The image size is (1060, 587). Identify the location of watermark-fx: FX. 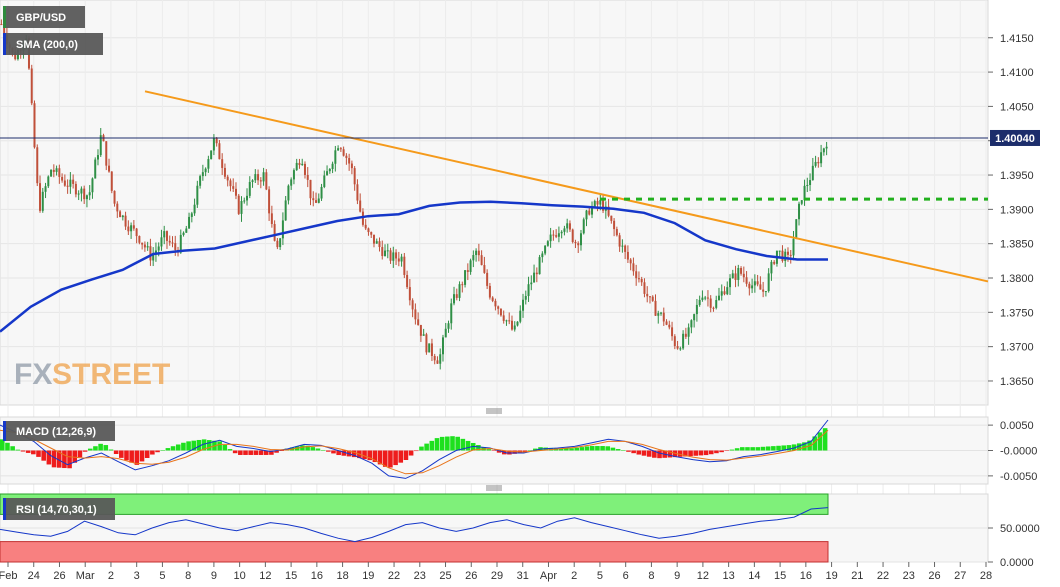
(33, 374).